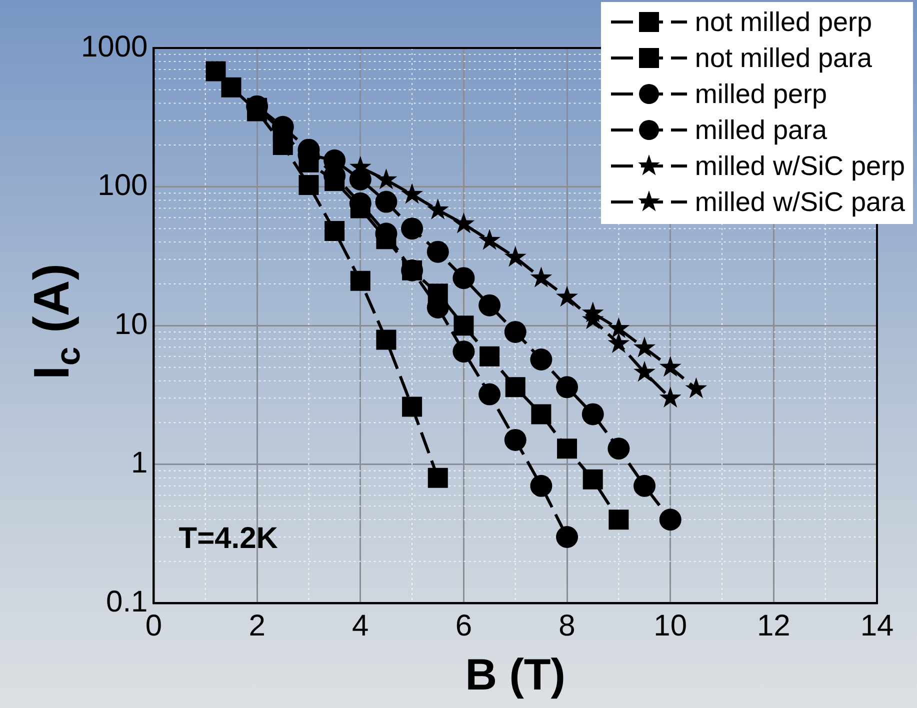 The width and height of the screenshot is (917, 708). Describe the element at coordinates (360, 625) in the screenshot. I see `x-tick-label: 4` at that location.